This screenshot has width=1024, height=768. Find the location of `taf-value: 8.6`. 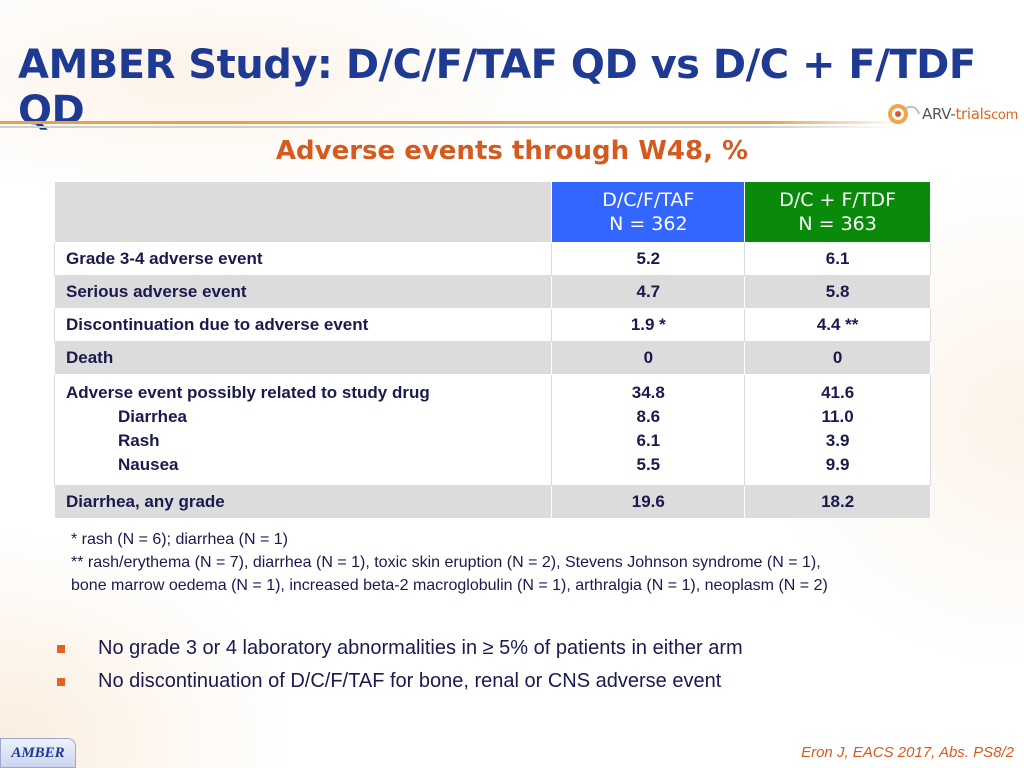

taf-value: 8.6 is located at coordinates (648, 416).